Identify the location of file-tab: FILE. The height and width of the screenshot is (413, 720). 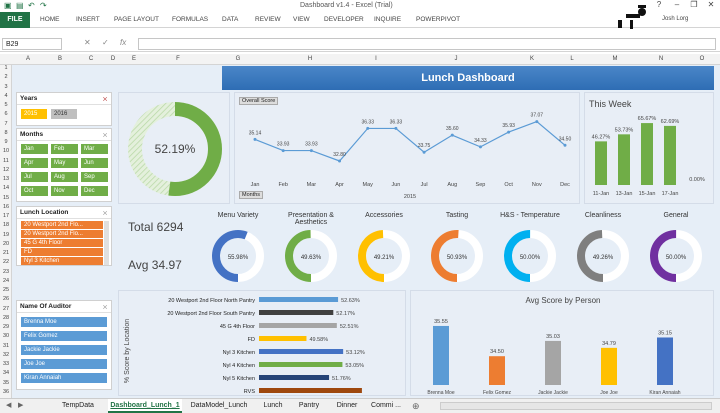
(15, 20).